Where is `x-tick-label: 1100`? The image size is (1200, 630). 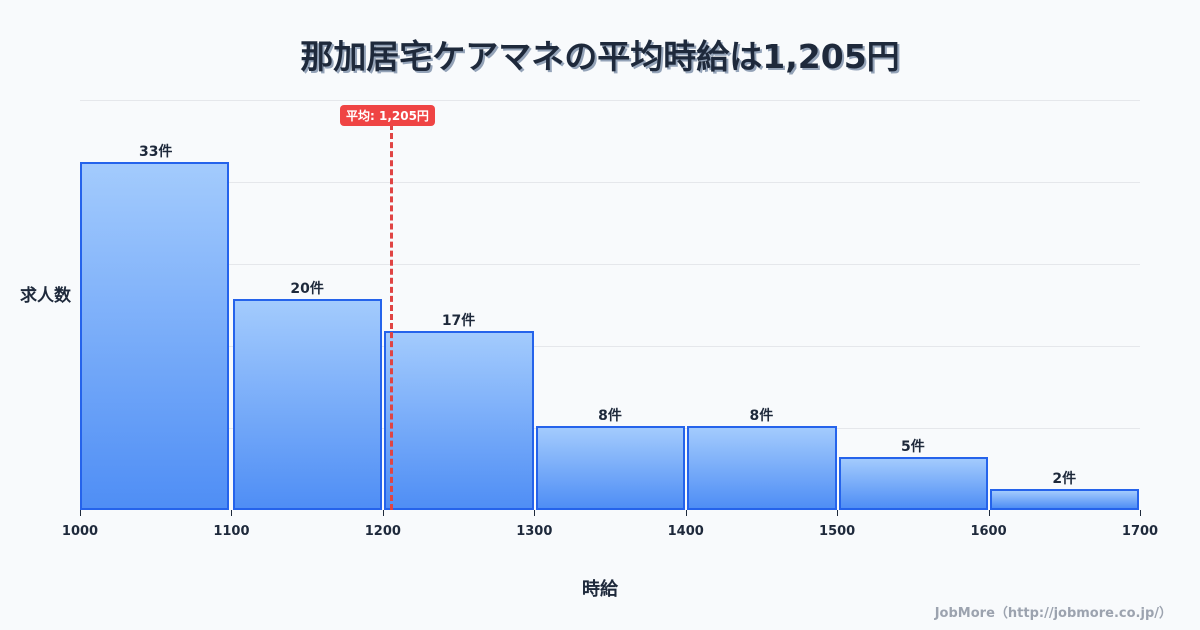
x-tick-label: 1100 is located at coordinates (231, 531).